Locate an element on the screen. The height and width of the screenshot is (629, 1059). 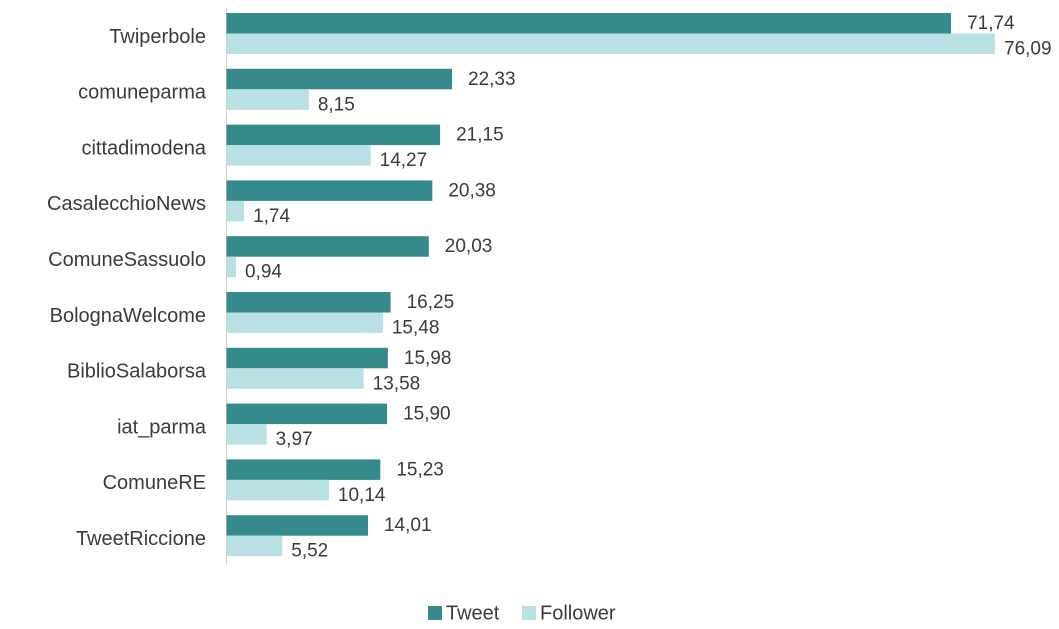
data-label-follower: 15,48 is located at coordinates (416, 328).